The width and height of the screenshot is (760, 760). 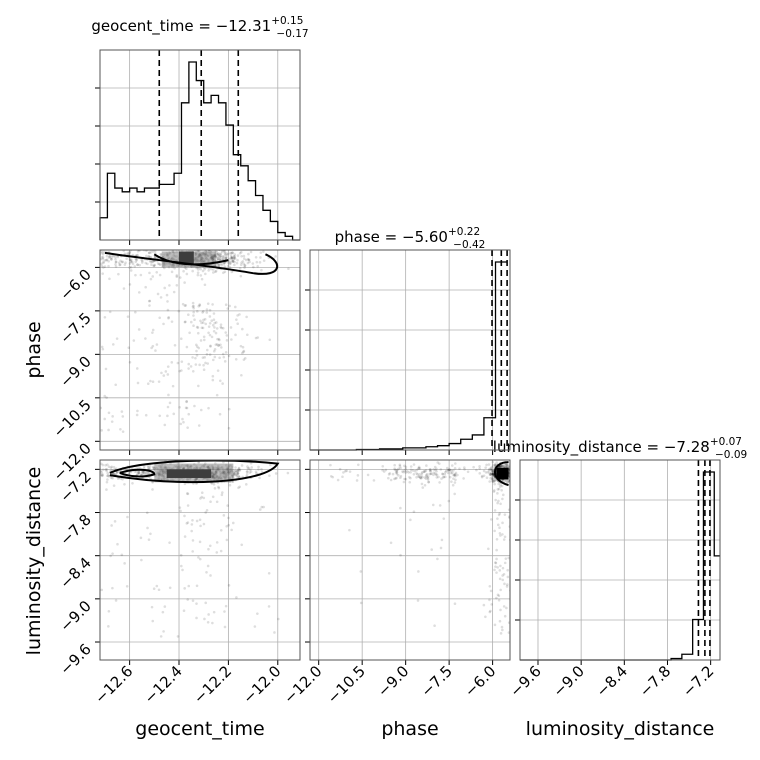 What do you see at coordinates (191, 263) in the screenshot?
I see `contour-outer` at bounding box center [191, 263].